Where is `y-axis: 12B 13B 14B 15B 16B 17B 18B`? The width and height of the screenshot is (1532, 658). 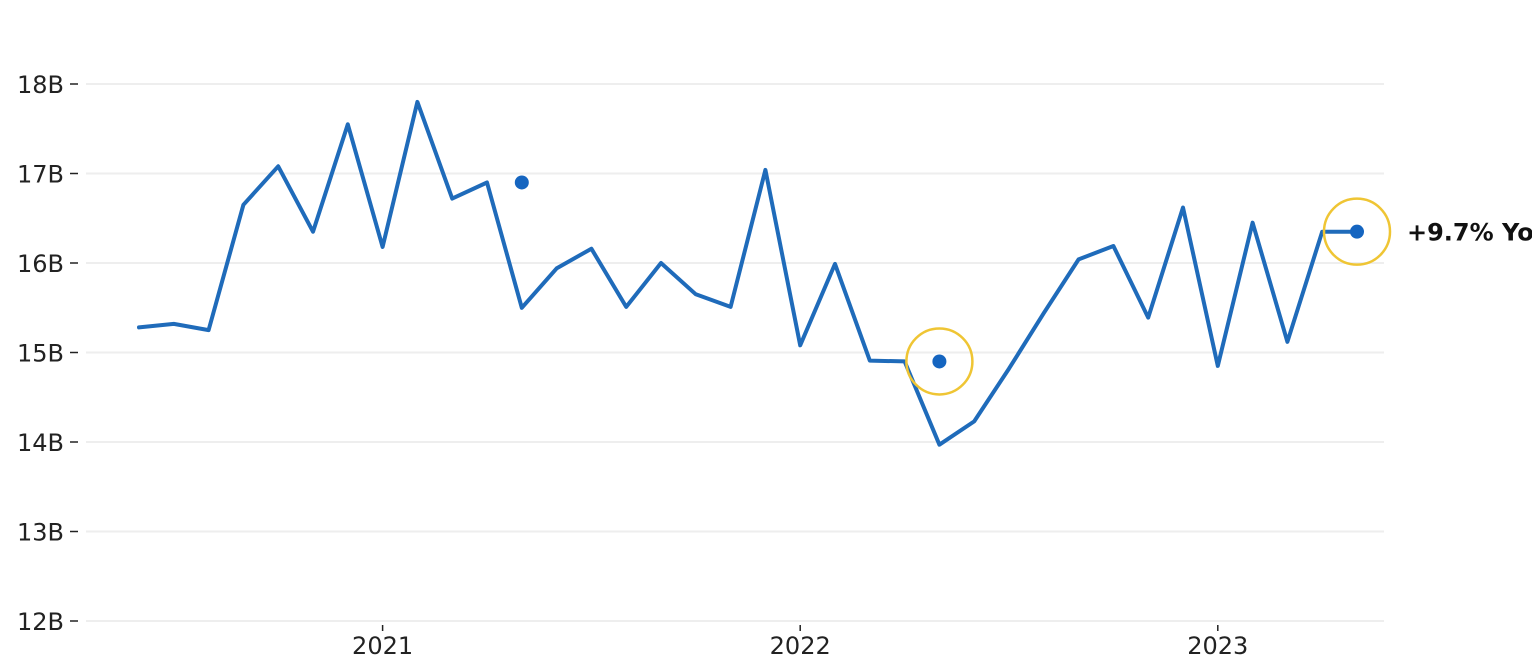 y-axis: 12B 13B 14B 15B 16B 17B 18B is located at coordinates (47, 353).